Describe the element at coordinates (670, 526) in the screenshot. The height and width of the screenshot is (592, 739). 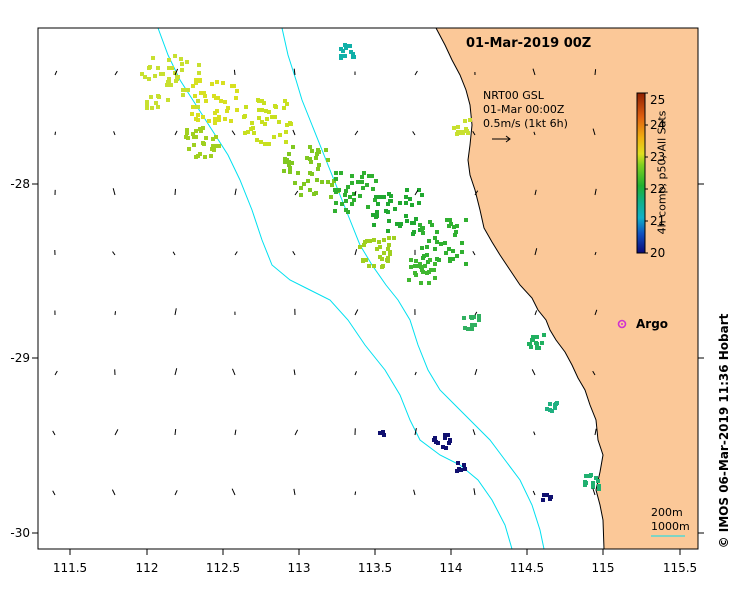
I see `depth-label-1000: 1000m` at that location.